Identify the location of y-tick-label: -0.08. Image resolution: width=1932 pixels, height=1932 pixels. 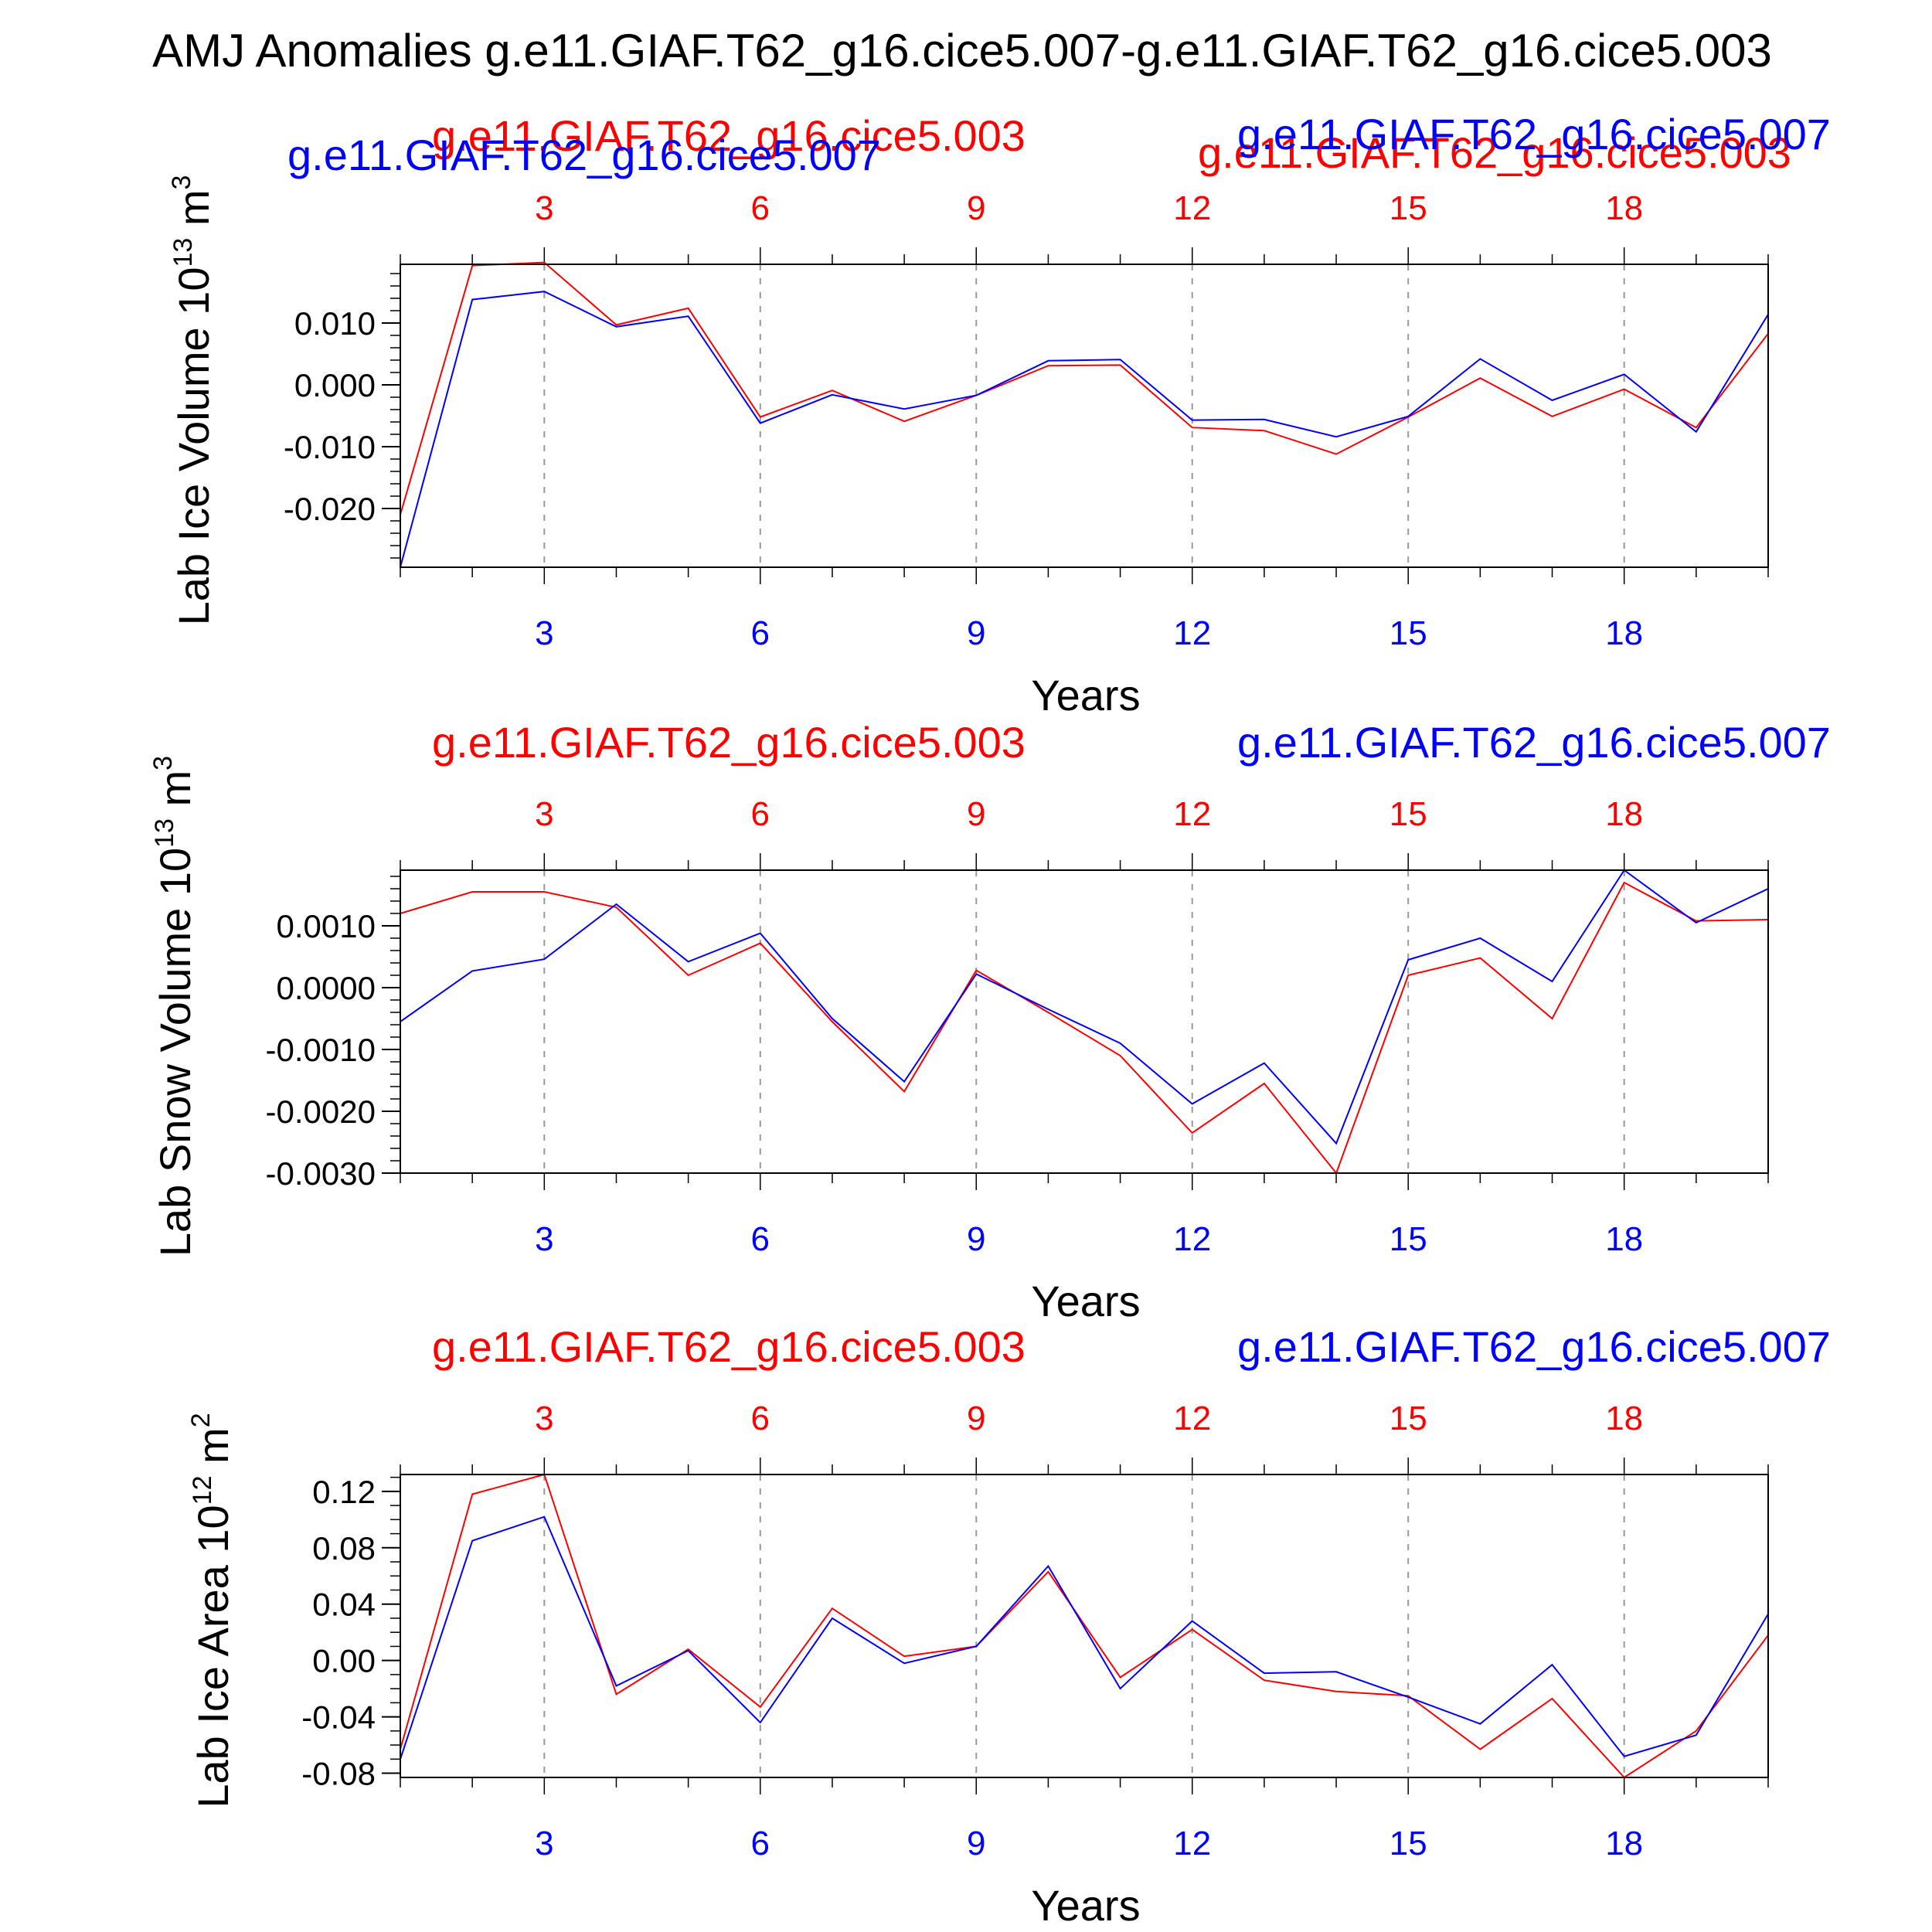
(339, 1774).